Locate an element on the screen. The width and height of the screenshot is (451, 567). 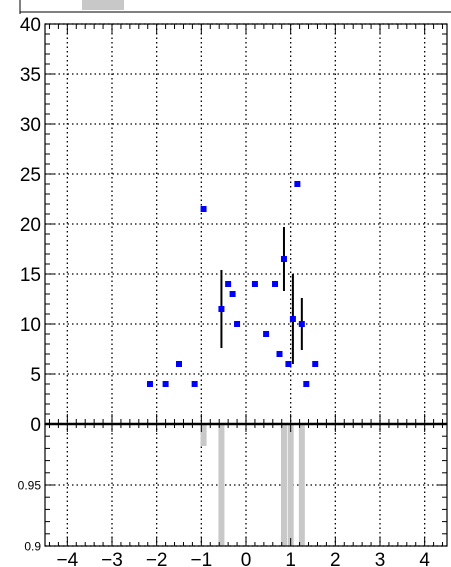
x-tick-label: 2 is located at coordinates (335, 558).